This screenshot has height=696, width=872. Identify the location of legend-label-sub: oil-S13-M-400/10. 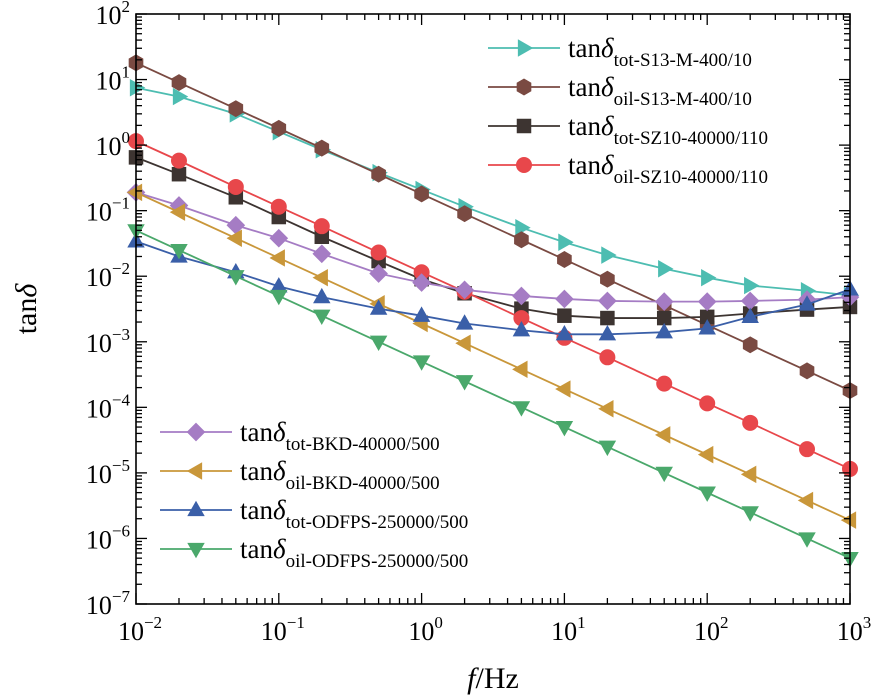
(683, 99).